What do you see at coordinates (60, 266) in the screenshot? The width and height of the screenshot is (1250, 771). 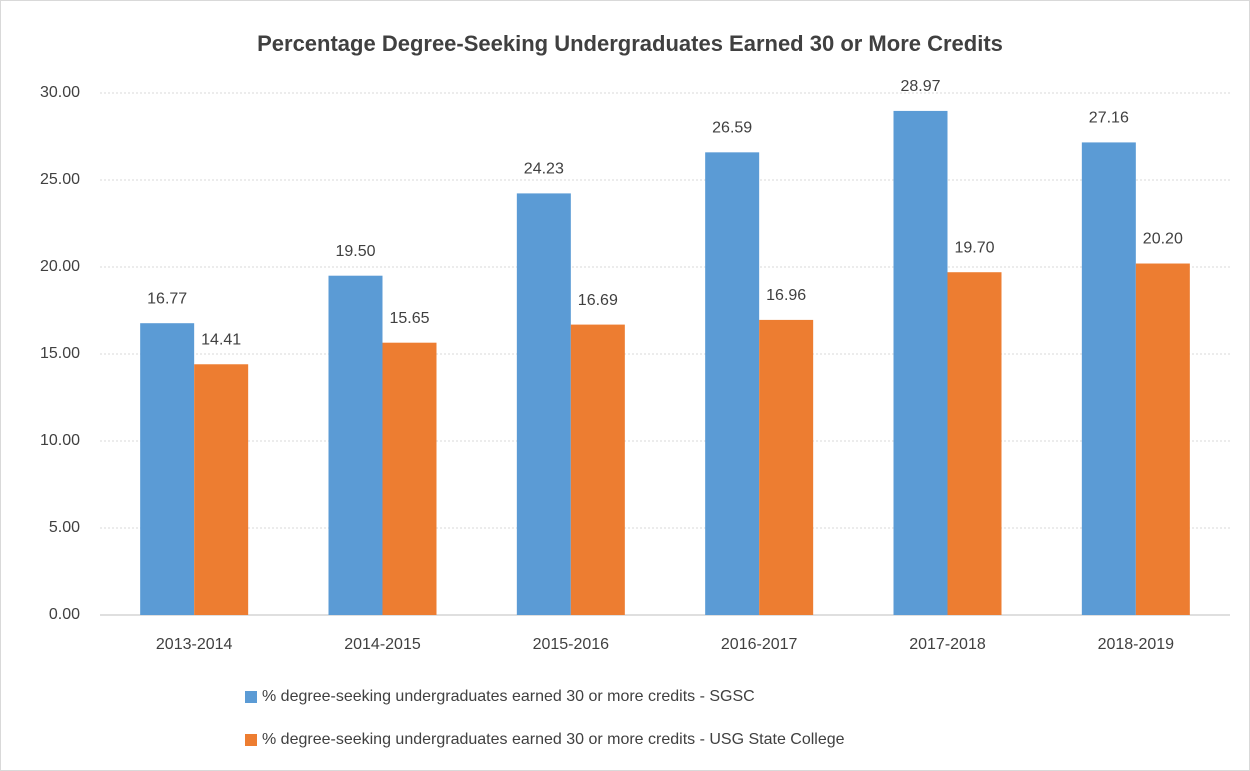 I see `y-tick-label: 20.00` at bounding box center [60, 266].